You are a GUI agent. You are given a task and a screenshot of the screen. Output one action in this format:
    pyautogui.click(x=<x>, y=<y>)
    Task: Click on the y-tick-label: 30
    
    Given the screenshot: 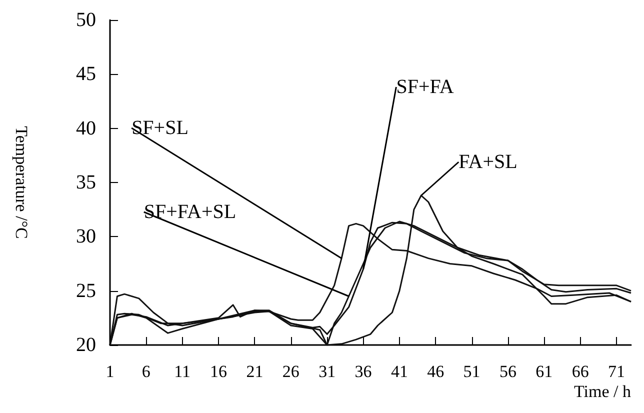 What is the action you would take?
    pyautogui.click(x=86, y=237)
    